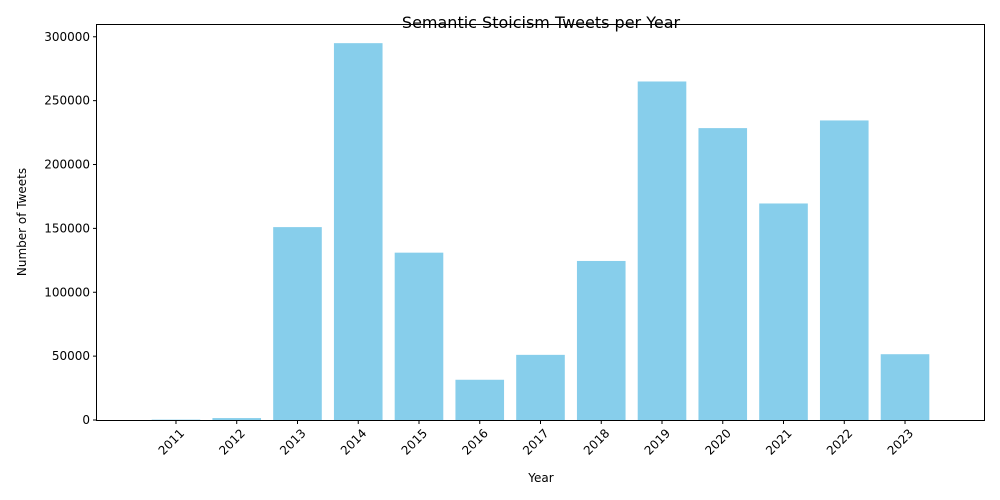 The width and height of the screenshot is (1000, 500). What do you see at coordinates (541, 22) in the screenshot?
I see `chart-title: Semantic Stoicism Tweets per Year` at bounding box center [541, 22].